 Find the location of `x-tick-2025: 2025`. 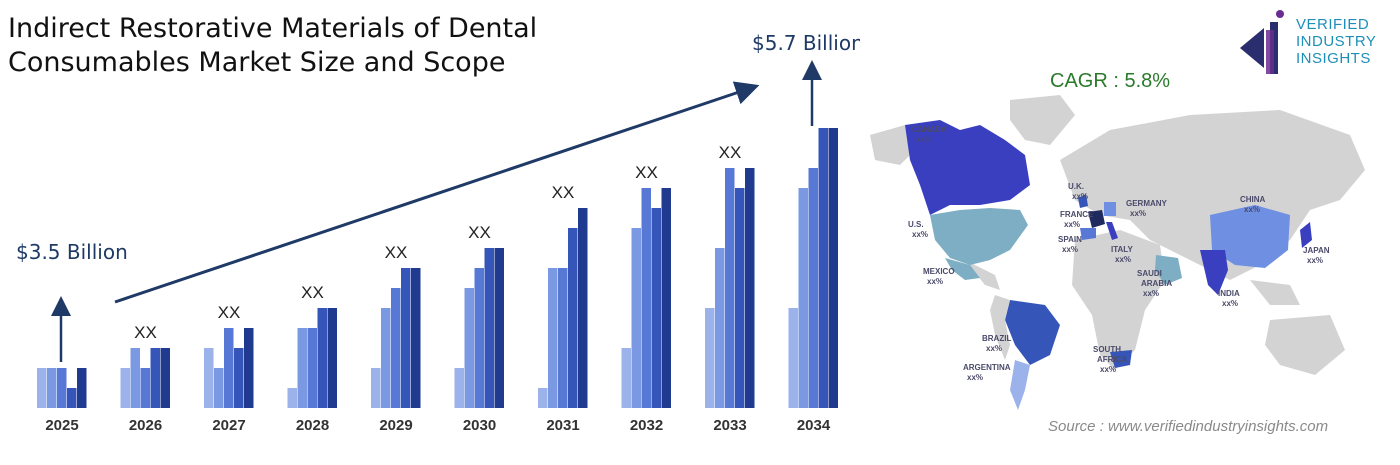

x-tick-2025: 2025 is located at coordinates (61, 425).